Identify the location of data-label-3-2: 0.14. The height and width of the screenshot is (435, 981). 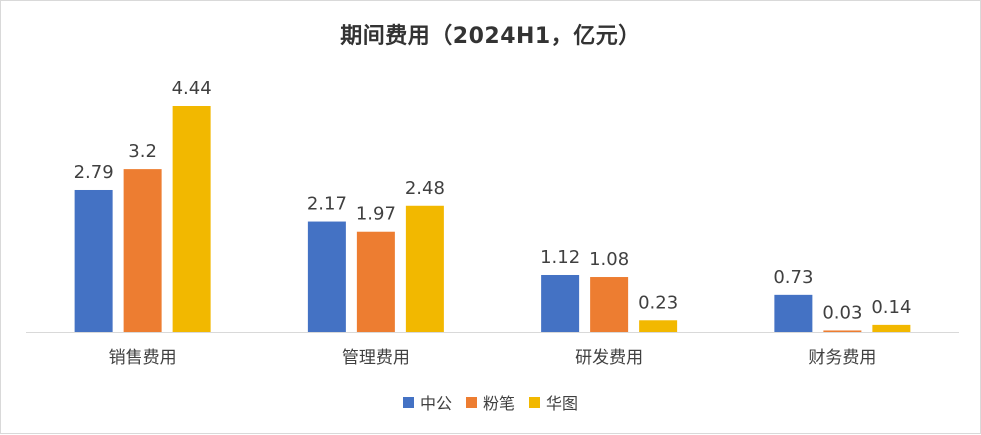
(891, 307).